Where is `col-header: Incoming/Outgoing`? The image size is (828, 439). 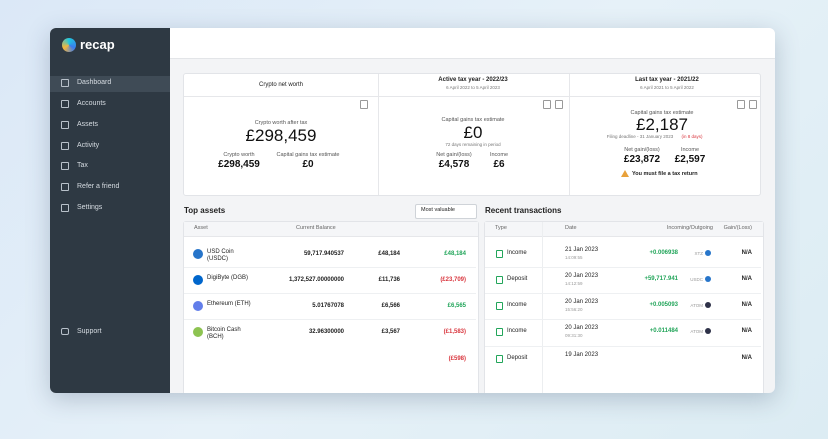 col-header: Incoming/Outgoing is located at coordinates (689, 228).